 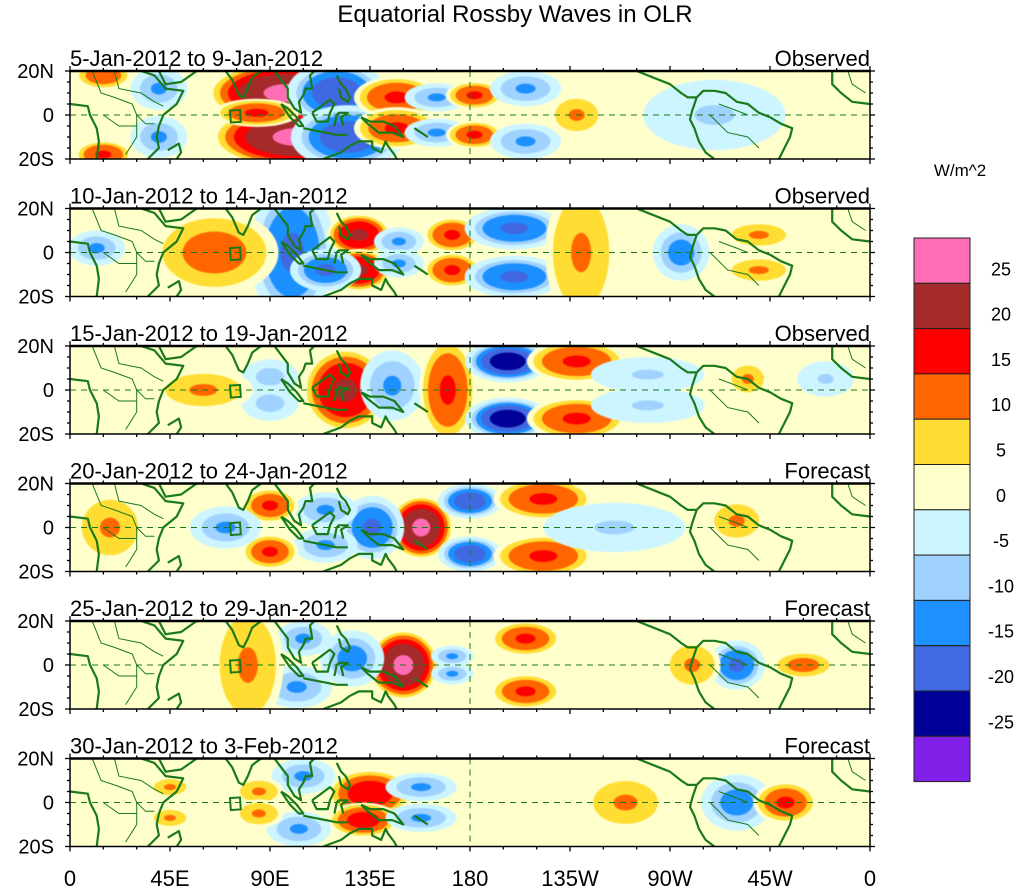 I want to click on region-box, so click(x=235, y=116).